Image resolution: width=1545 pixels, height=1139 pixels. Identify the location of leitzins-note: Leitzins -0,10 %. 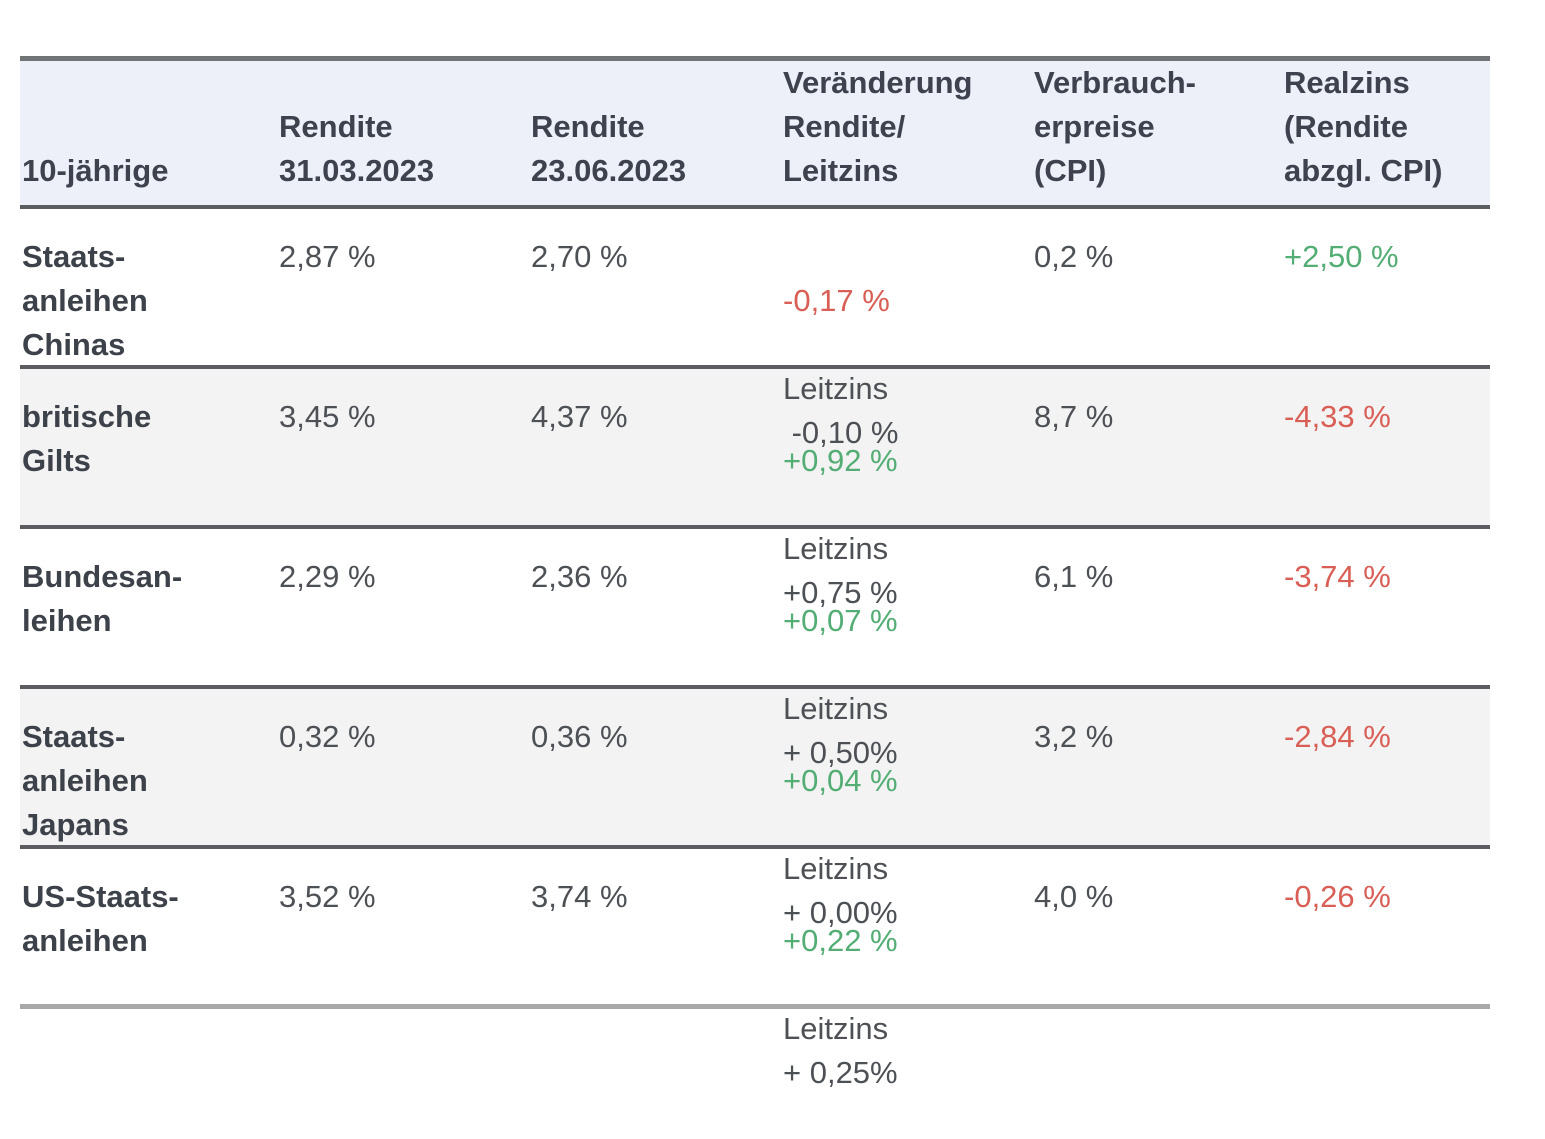
(841, 410).